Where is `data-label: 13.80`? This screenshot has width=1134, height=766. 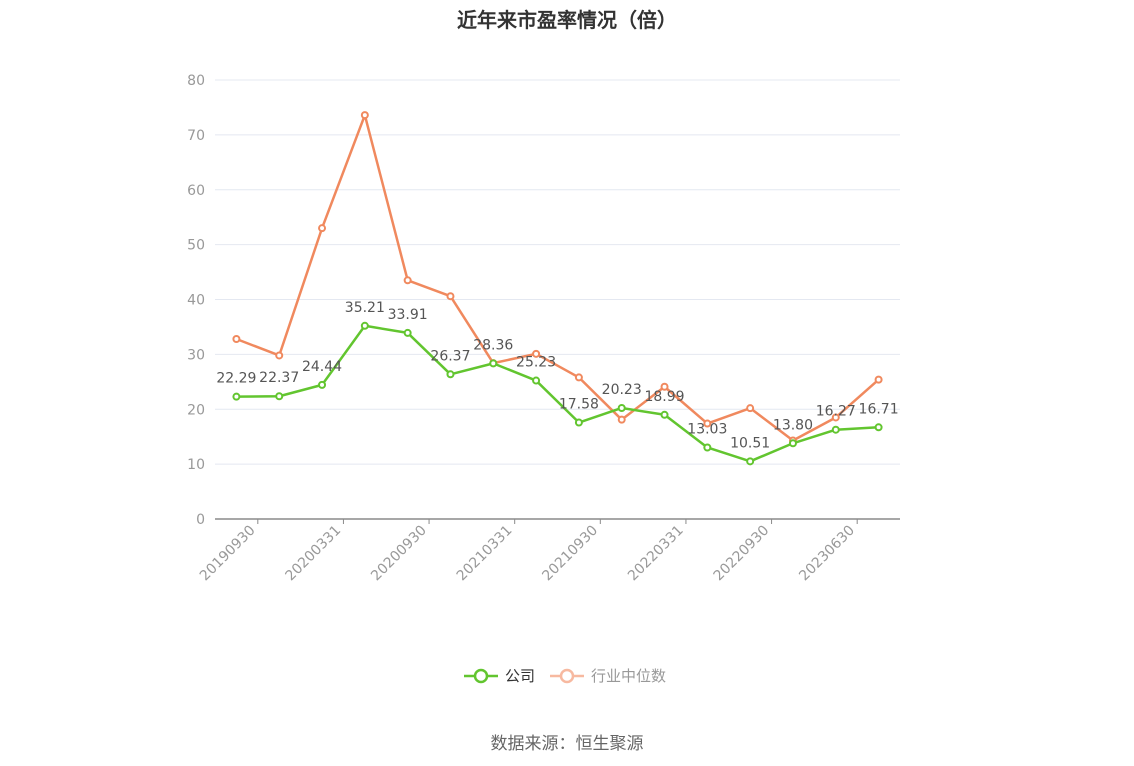 data-label: 13.80 is located at coordinates (793, 425).